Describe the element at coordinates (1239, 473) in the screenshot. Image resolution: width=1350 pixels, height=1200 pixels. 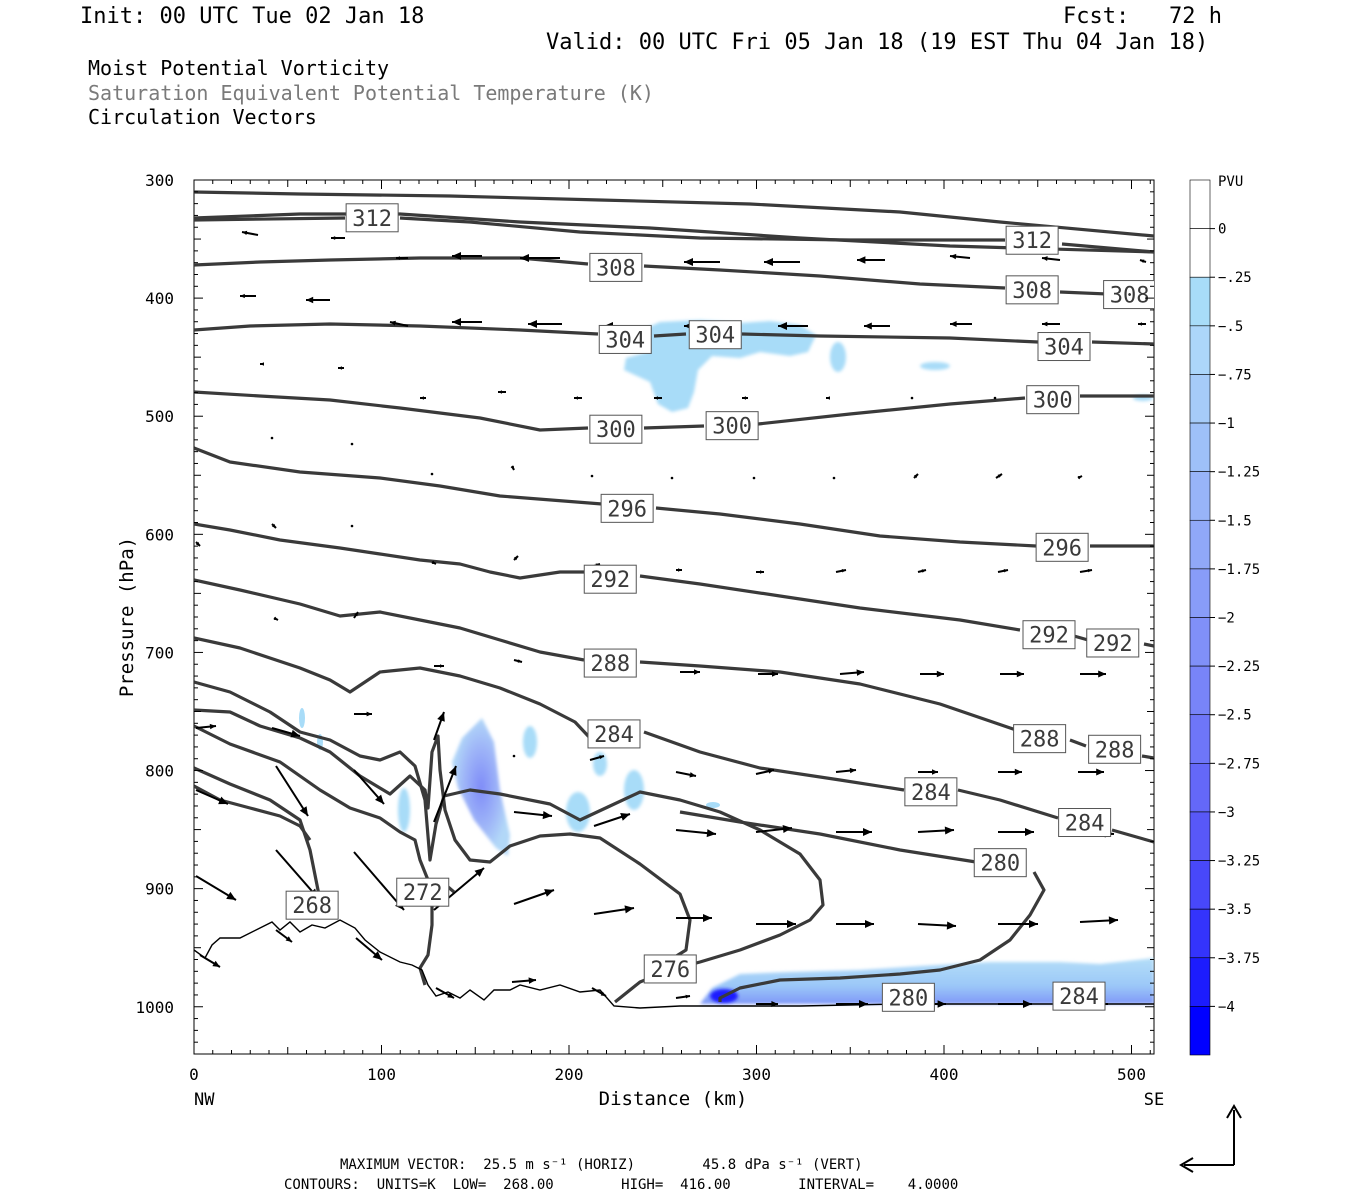
I see `colorbar-label: −1.25` at that location.